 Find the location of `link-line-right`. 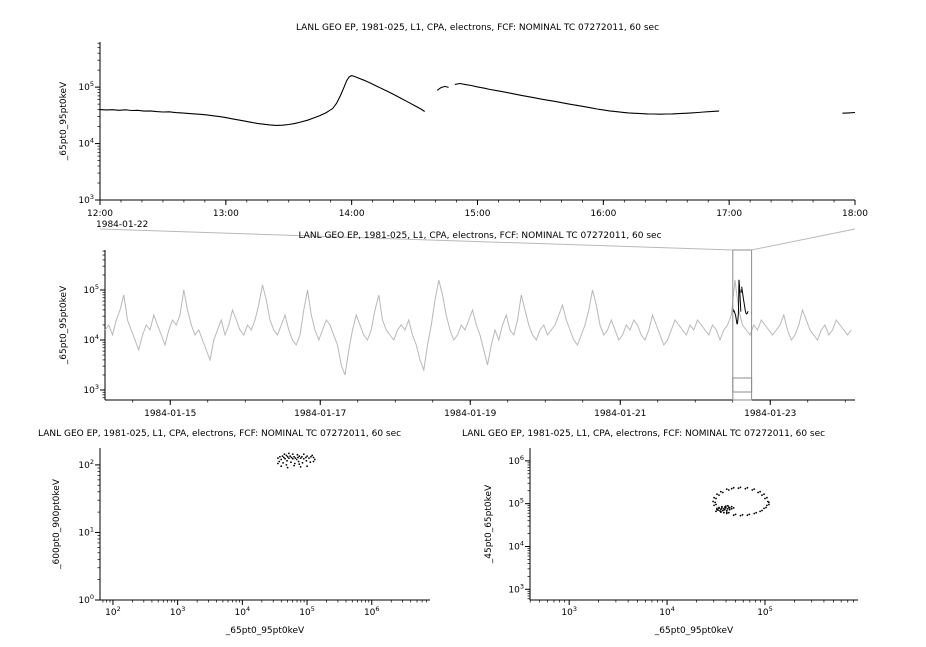

link-line-right is located at coordinates (803, 239).